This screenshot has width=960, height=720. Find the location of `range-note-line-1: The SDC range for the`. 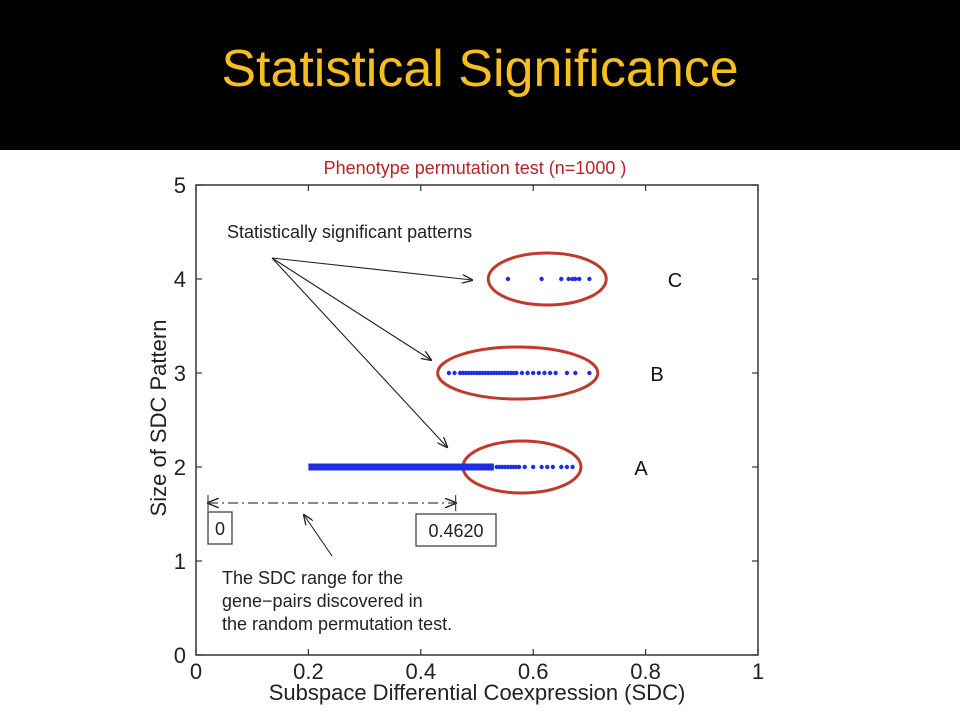

range-note-line-1: The SDC range for the is located at coordinates (312, 578).